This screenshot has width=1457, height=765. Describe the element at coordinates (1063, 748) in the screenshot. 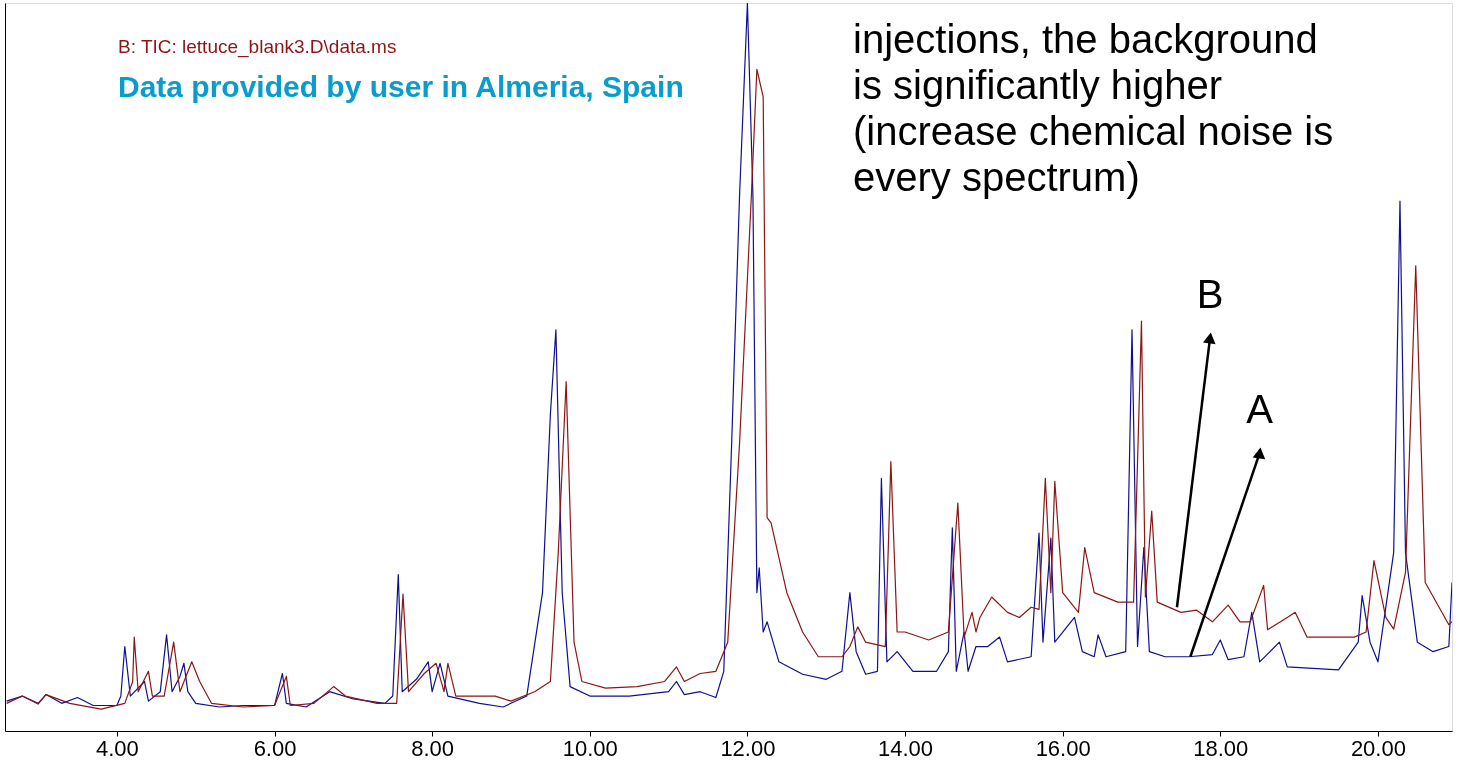

I see `x-tick-label: 16.00` at that location.